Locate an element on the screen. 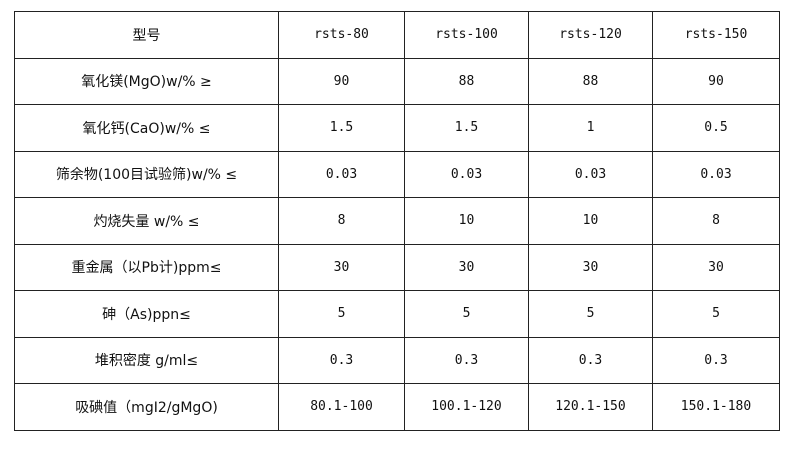  table-row: 重金属（以Pb计)ppm≤ 30 30 30 30 is located at coordinates (397, 267).